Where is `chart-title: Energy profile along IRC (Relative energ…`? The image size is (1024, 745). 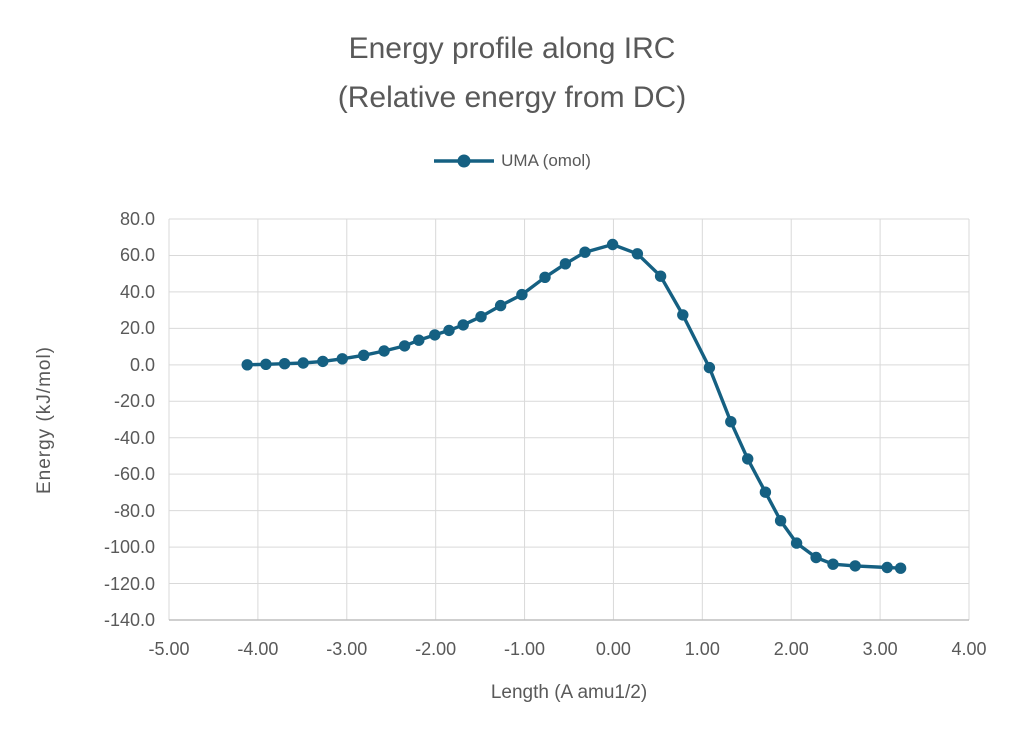
chart-title: Energy profile along IRC (Relative energ… is located at coordinates (512, 73).